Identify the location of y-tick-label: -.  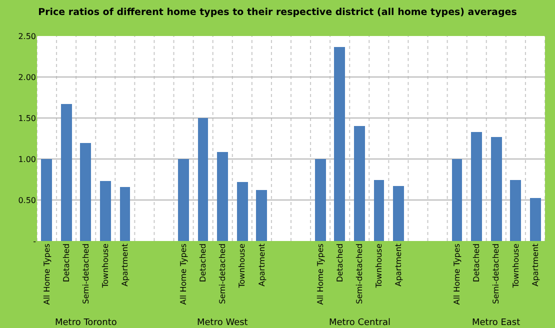
(34, 241).